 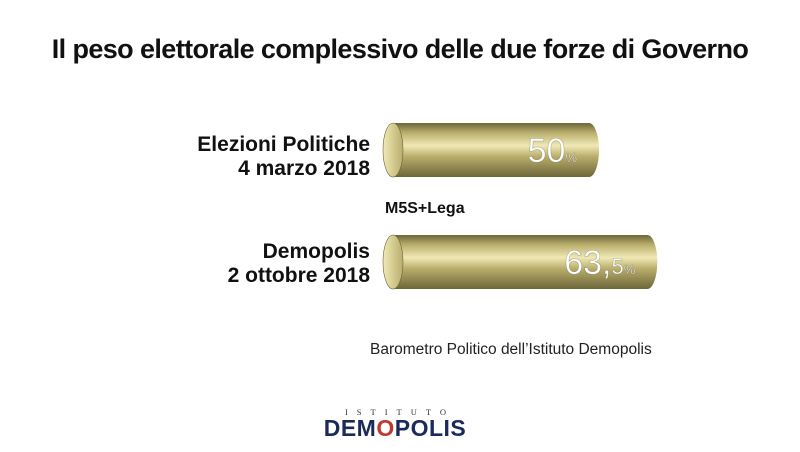 I want to click on logo-main-text: DEMOPOLIS, so click(x=395, y=428).